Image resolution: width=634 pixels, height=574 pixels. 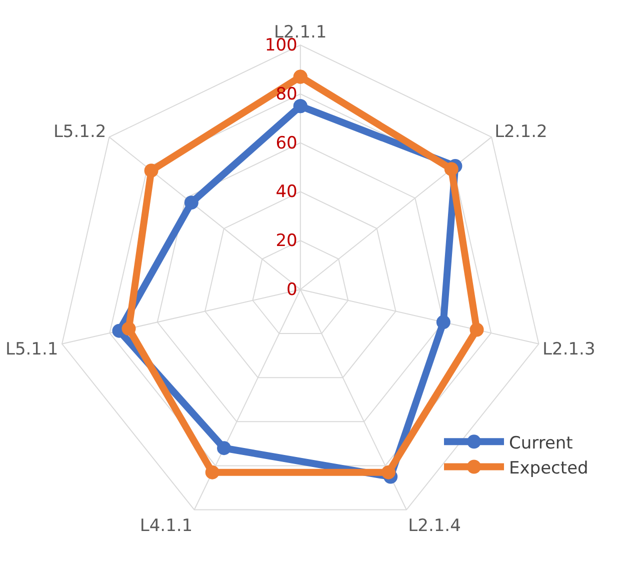 What do you see at coordinates (287, 94) in the screenshot?
I see `y-tick-label: 80` at bounding box center [287, 94].